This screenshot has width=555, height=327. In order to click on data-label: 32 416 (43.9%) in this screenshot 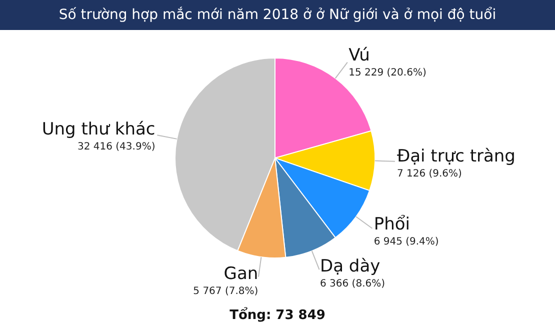, I will do `click(116, 147)`.